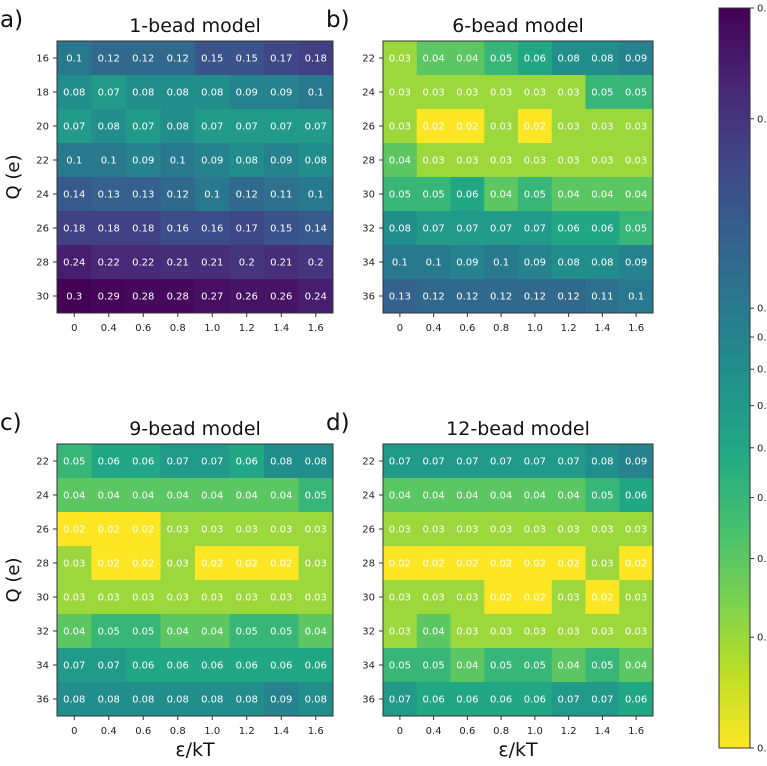  I want to click on x-tick-label: 1.4, so click(281, 328).